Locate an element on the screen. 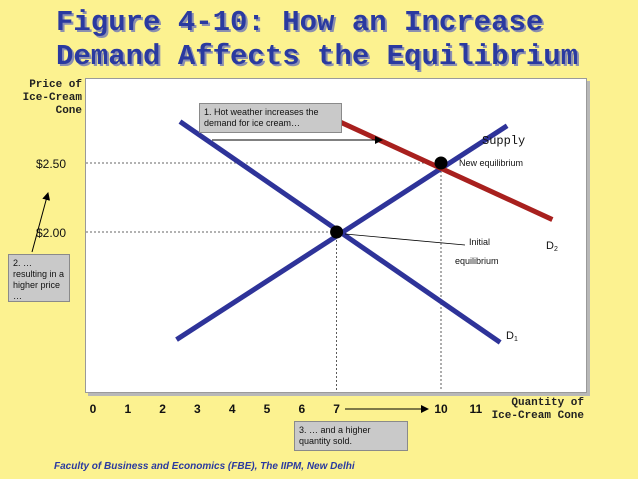 This screenshot has width=638, height=479. y-label-line-1: Price of is located at coordinates (55, 85).